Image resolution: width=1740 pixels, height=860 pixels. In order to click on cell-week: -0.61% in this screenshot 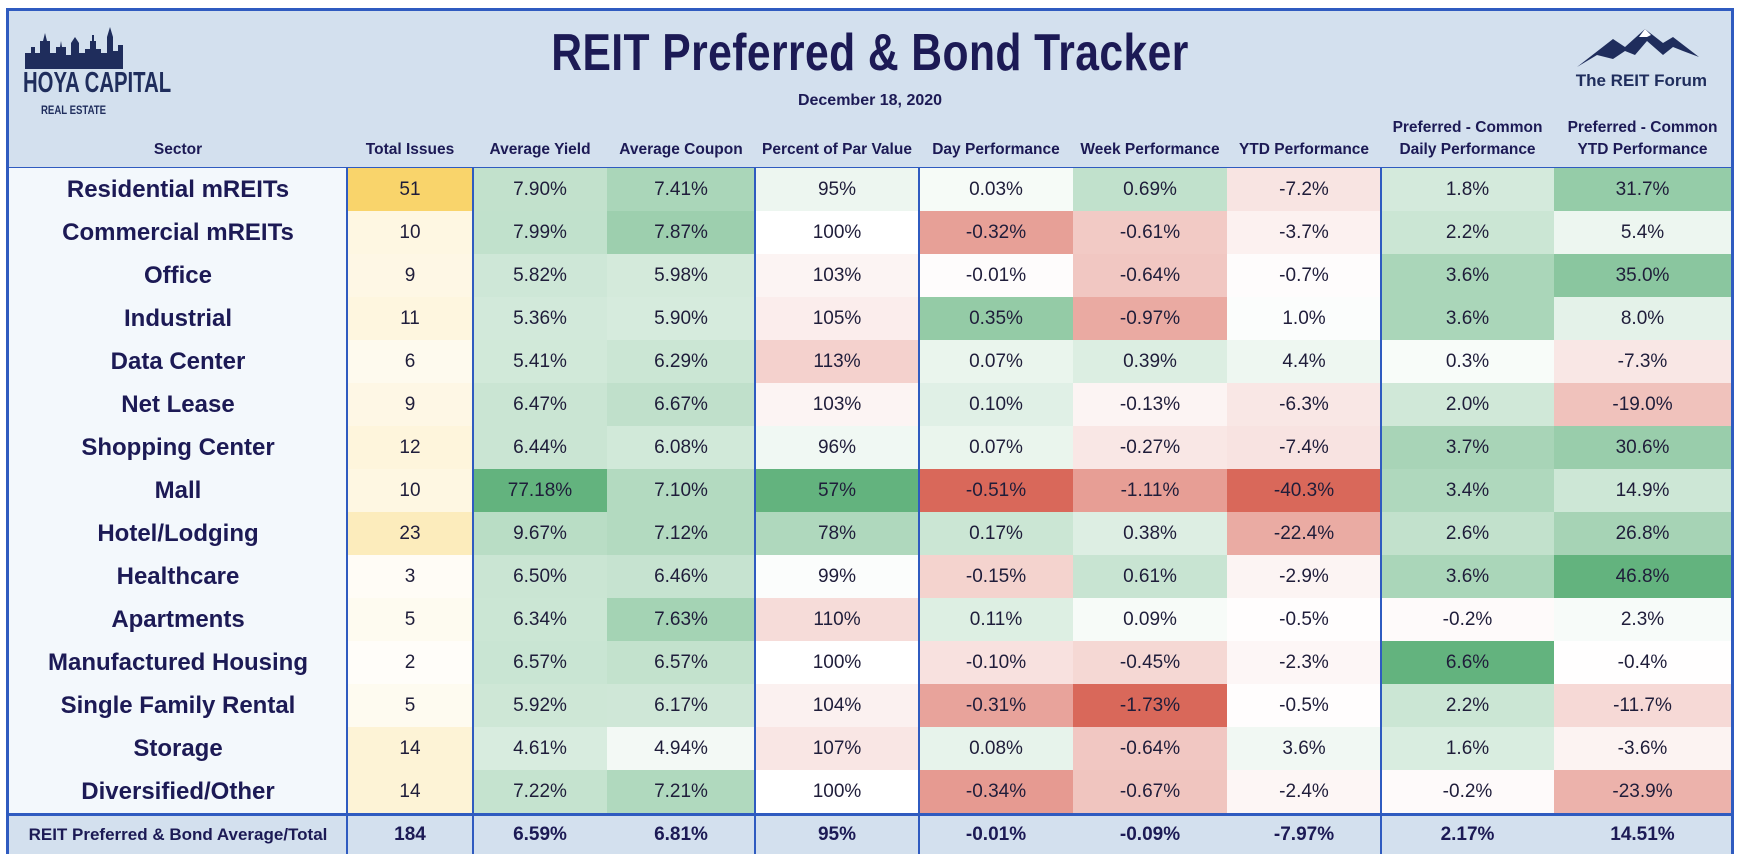, I will do `click(1150, 232)`.